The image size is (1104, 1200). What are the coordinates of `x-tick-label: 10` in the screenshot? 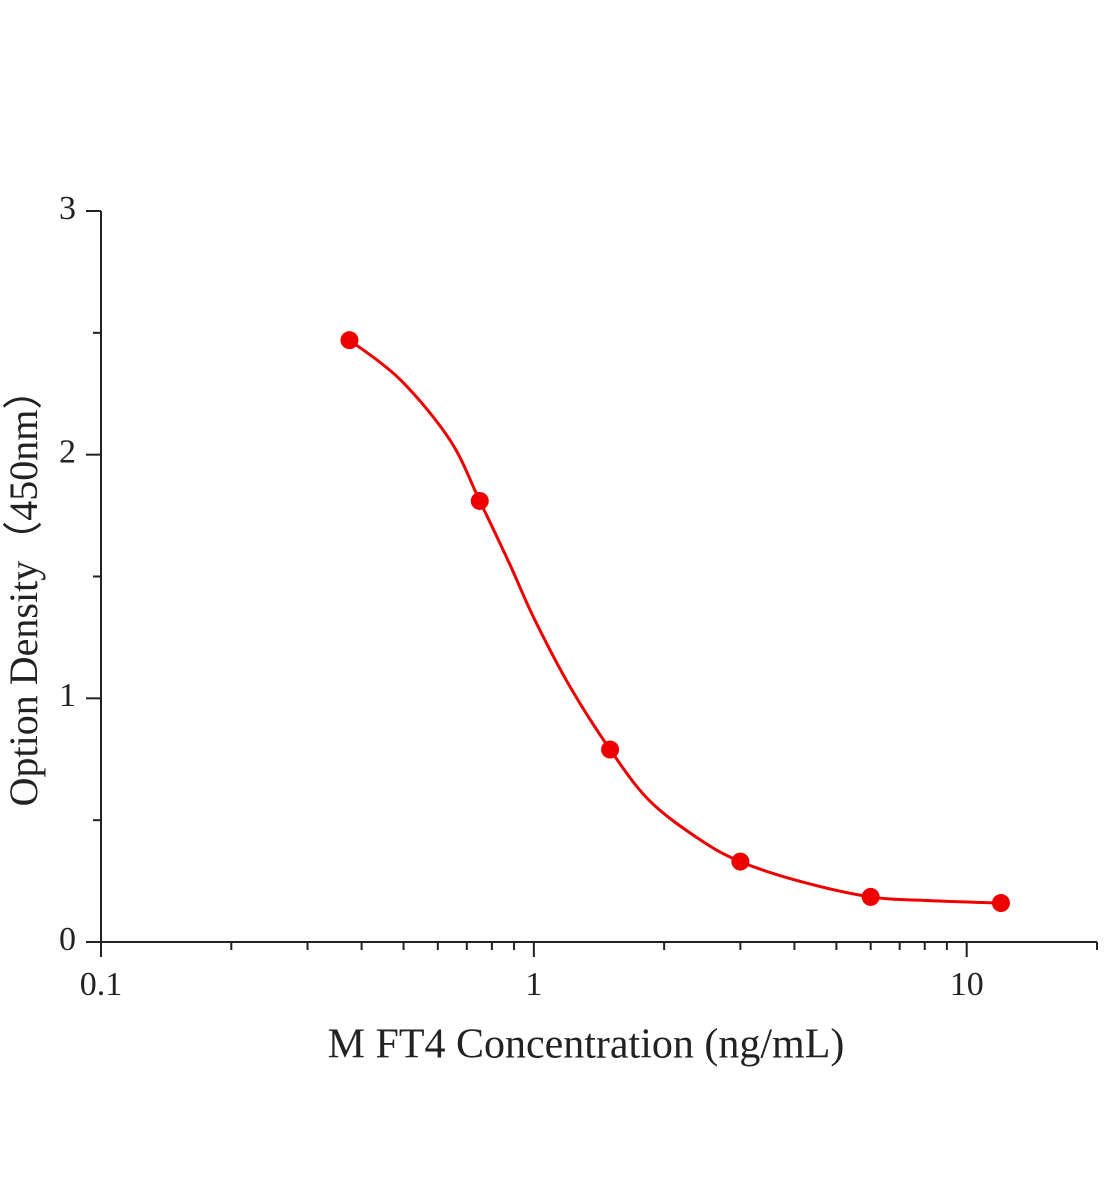 It's located at (967, 984).